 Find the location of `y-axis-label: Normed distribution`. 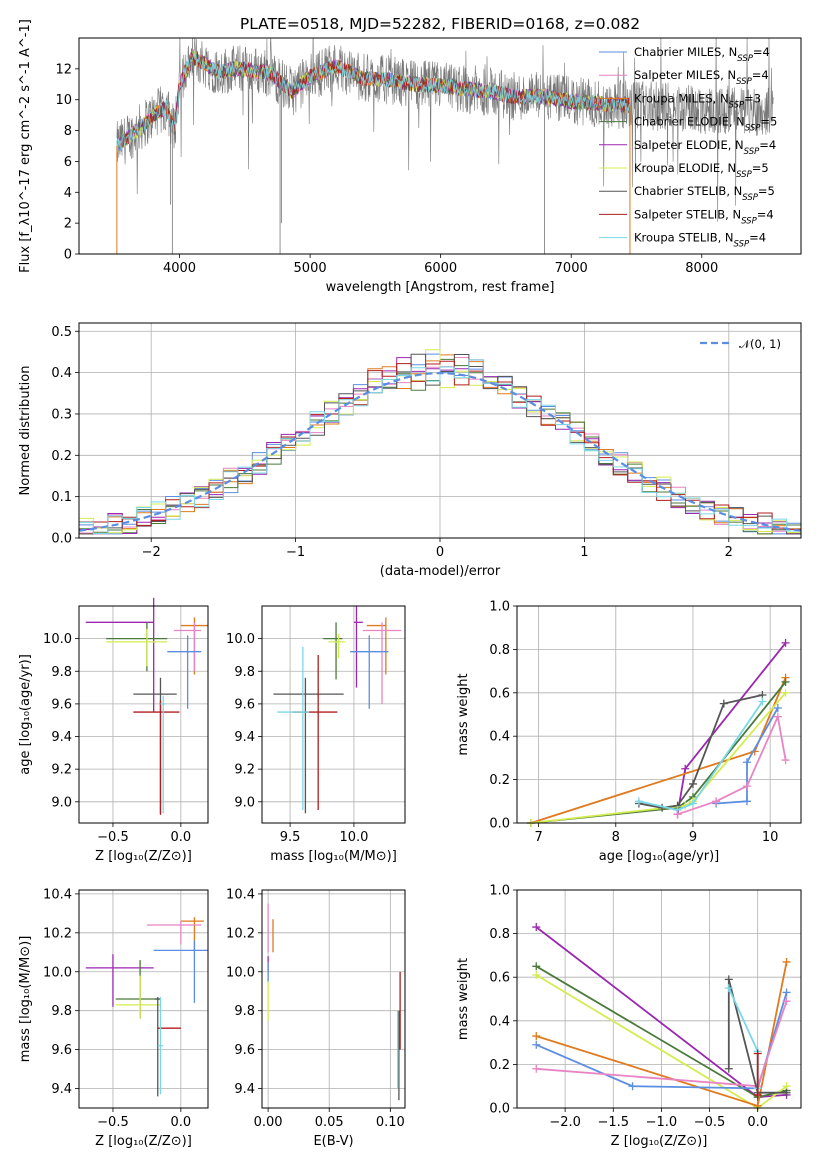

y-axis-label: Normed distribution is located at coordinates (25, 431).